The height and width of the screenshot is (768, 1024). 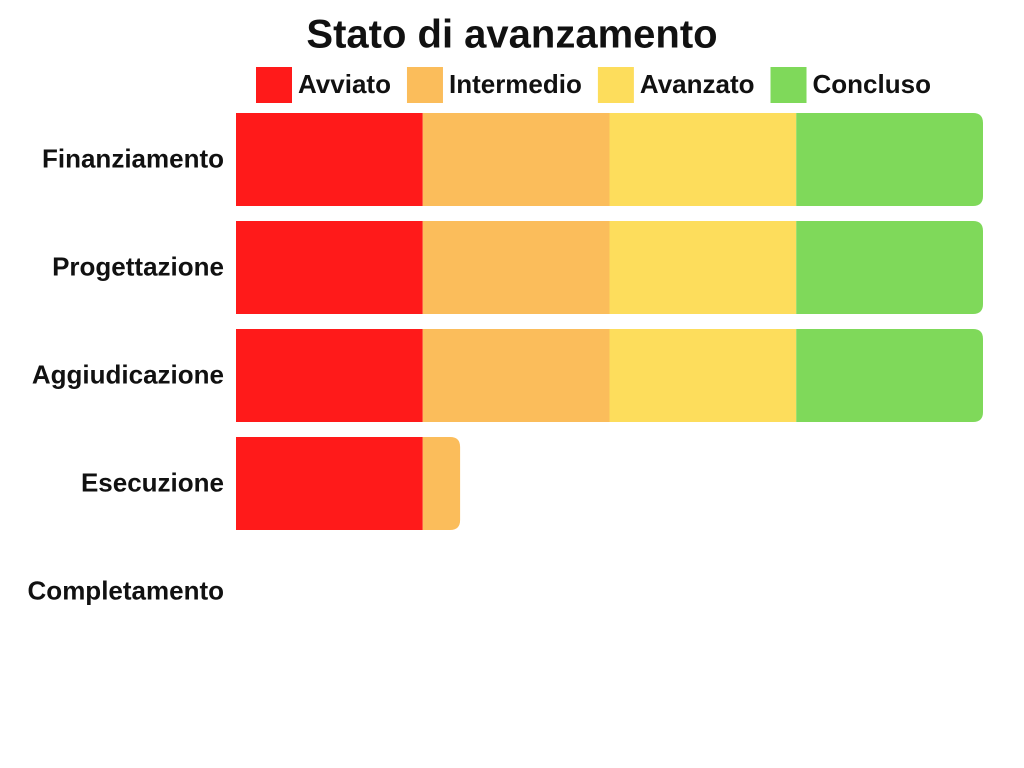 What do you see at coordinates (697, 84) in the screenshot?
I see `legend-label: Avanzato` at bounding box center [697, 84].